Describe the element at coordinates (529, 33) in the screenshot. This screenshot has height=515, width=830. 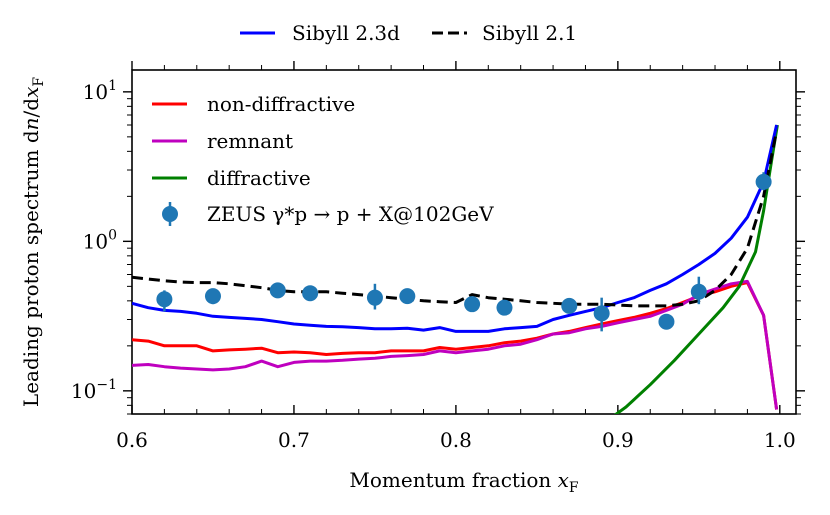
I see `legend-label-sibyll-21: Sibyll 2.1` at that location.